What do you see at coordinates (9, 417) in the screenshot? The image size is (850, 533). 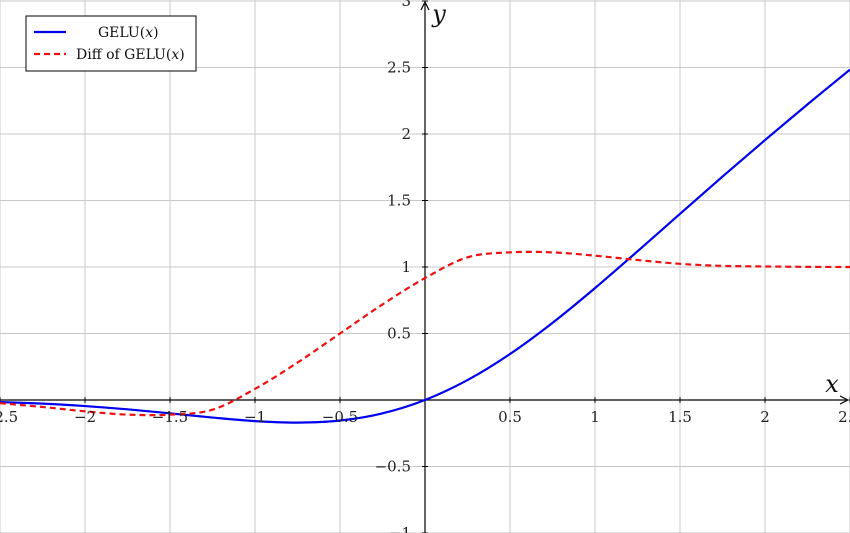 I see `x-tick-label: −2.5` at bounding box center [9, 417].